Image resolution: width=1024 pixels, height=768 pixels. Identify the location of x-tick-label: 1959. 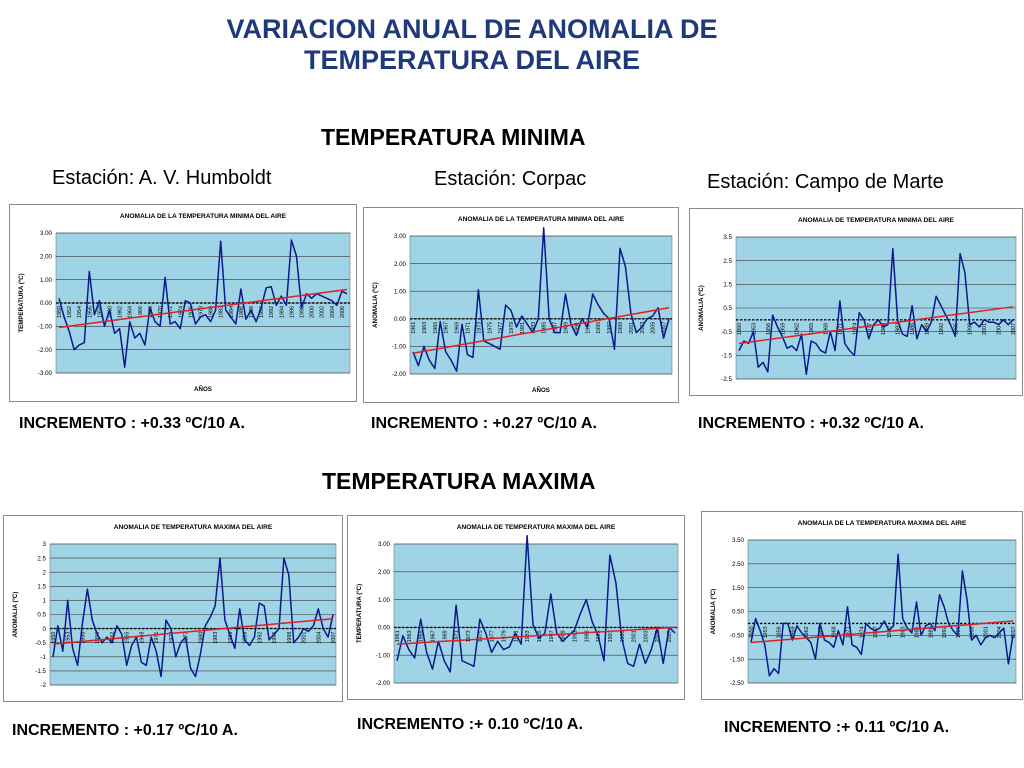
(98, 638).